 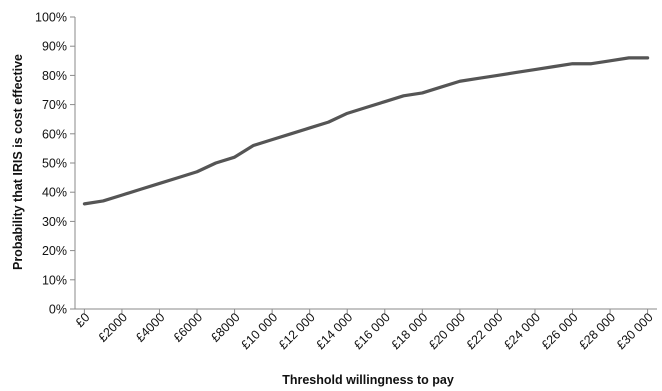 What do you see at coordinates (54, 193) in the screenshot?
I see `y-tick-label: 40%` at bounding box center [54, 193].